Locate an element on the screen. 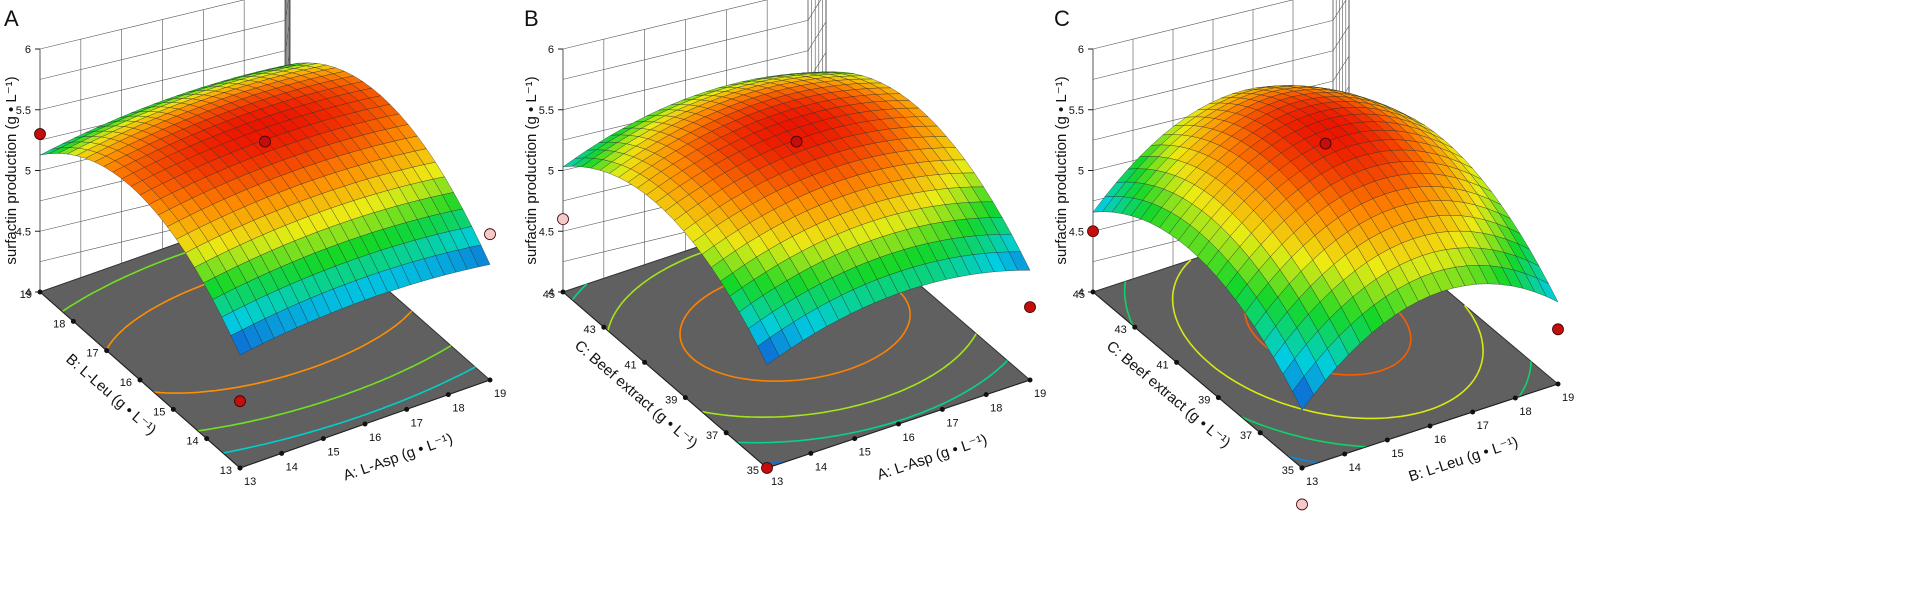  y-tick-label: 43 is located at coordinates (590, 330).